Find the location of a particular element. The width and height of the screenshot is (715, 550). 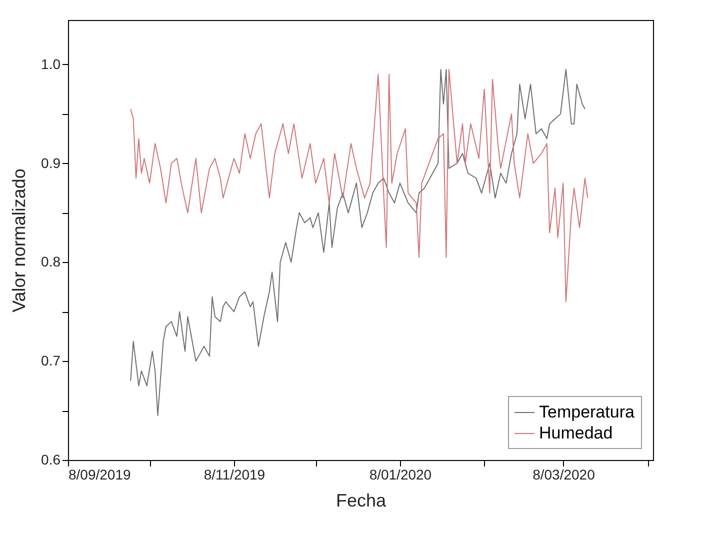

x-tick-label: 8/01/2020 is located at coordinates (400, 474).